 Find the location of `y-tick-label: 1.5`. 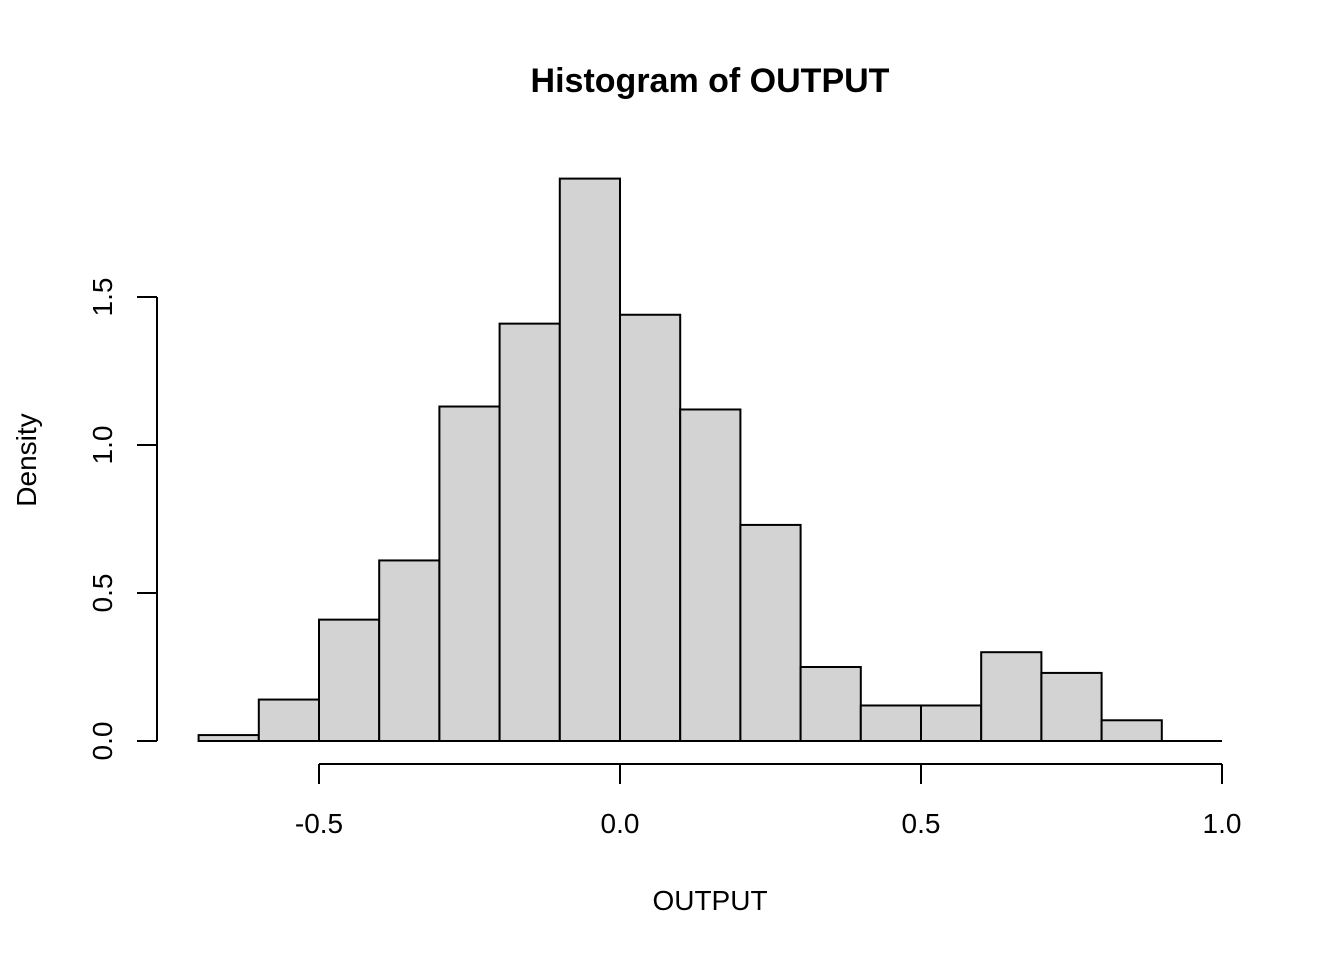

y-tick-label: 1.5 is located at coordinates (102, 297).